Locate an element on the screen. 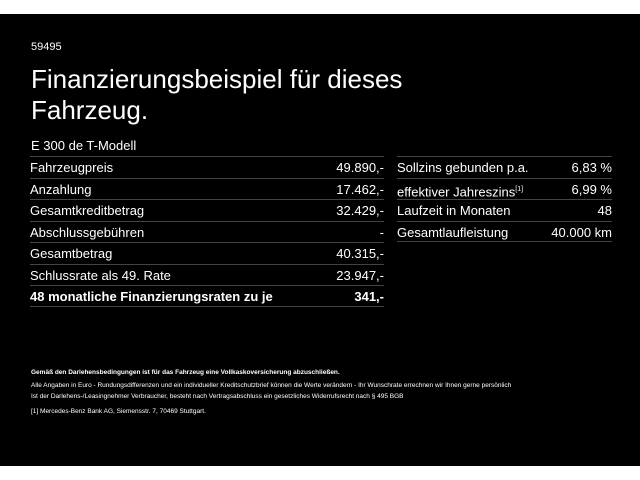 The width and height of the screenshot is (640, 480). row-label-text: Gesamtkreditbetrag is located at coordinates (87, 210).